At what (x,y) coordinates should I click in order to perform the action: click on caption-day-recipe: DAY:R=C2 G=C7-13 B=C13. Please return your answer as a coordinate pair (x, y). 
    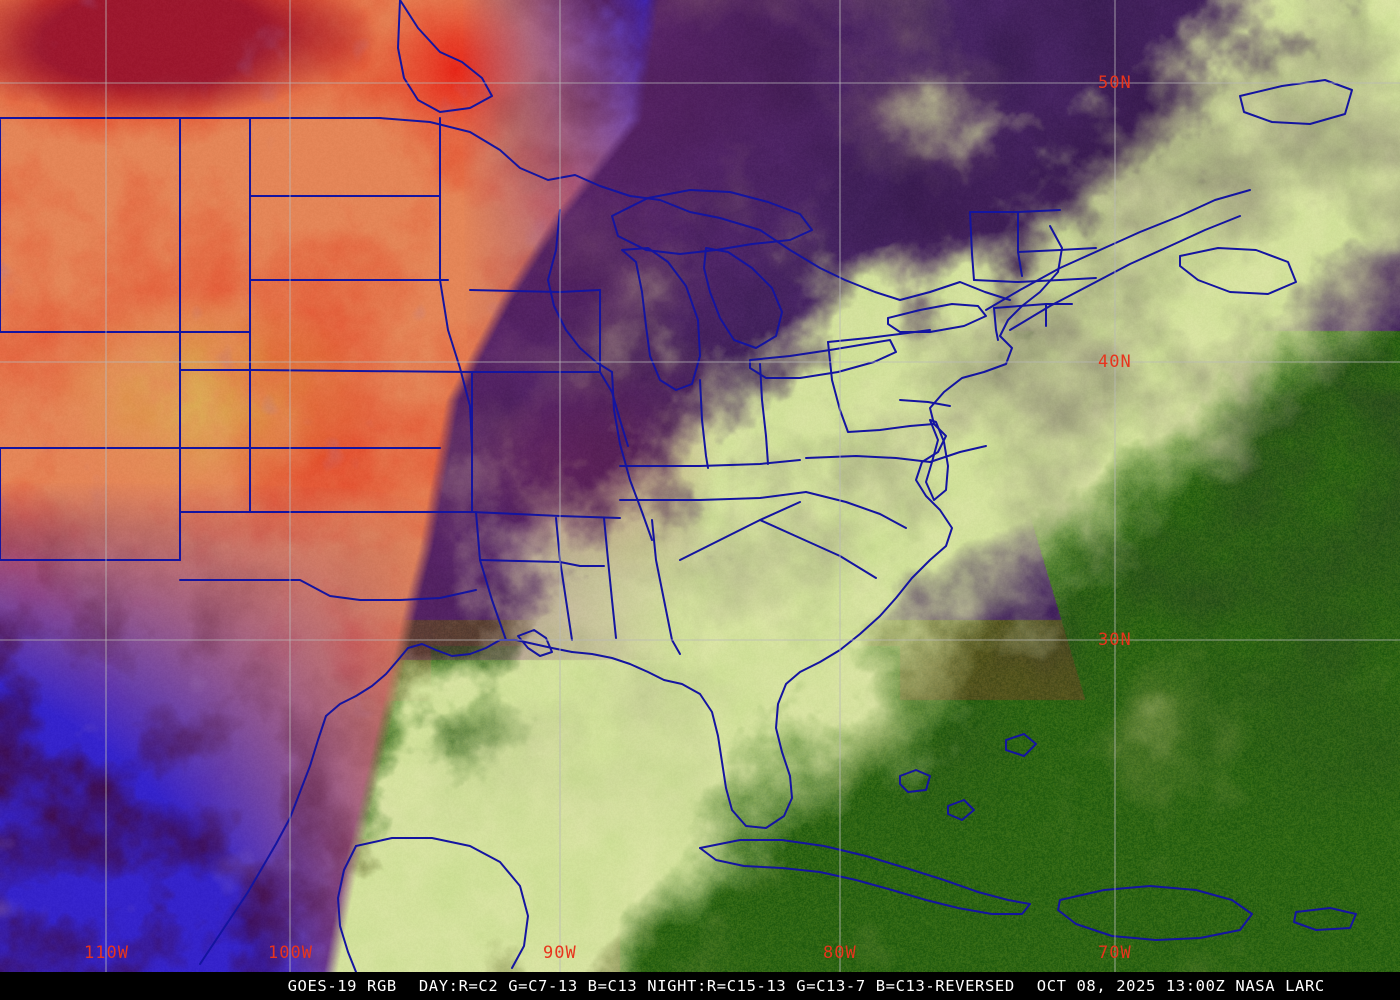
    Looking at the image, I should click on (528, 986).